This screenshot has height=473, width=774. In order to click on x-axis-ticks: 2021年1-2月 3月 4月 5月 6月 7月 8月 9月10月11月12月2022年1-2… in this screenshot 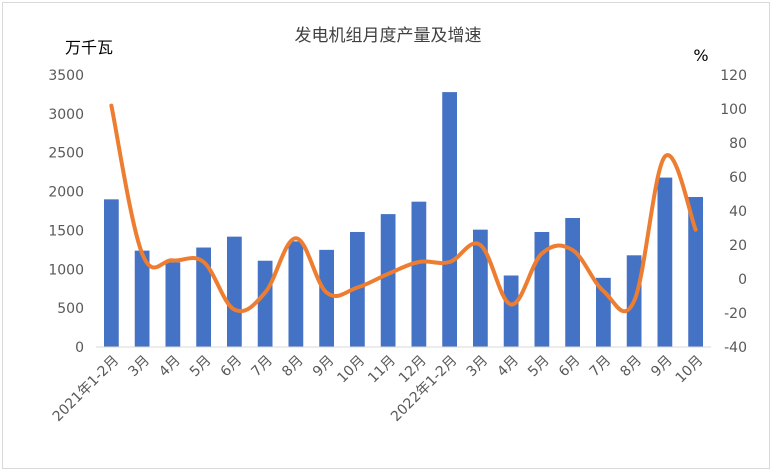, I will do `click(378, 389)`.